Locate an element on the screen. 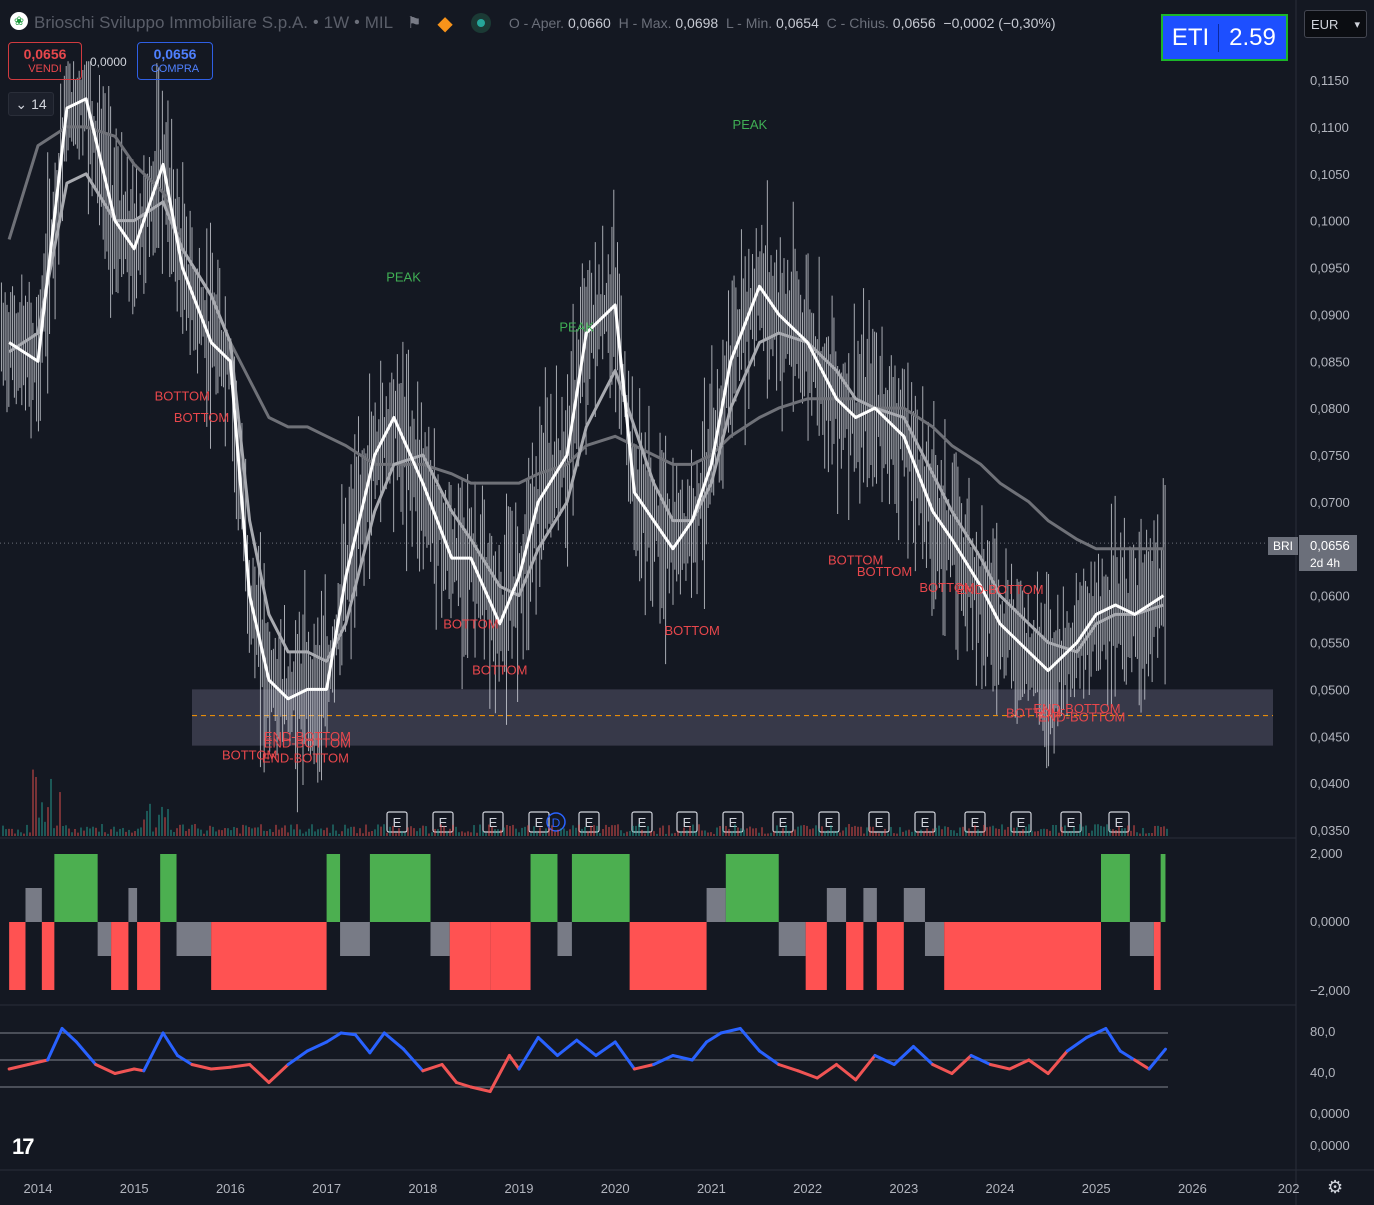 The width and height of the screenshot is (1374, 1205). time-tick-label: 2016 is located at coordinates (230, 1188).